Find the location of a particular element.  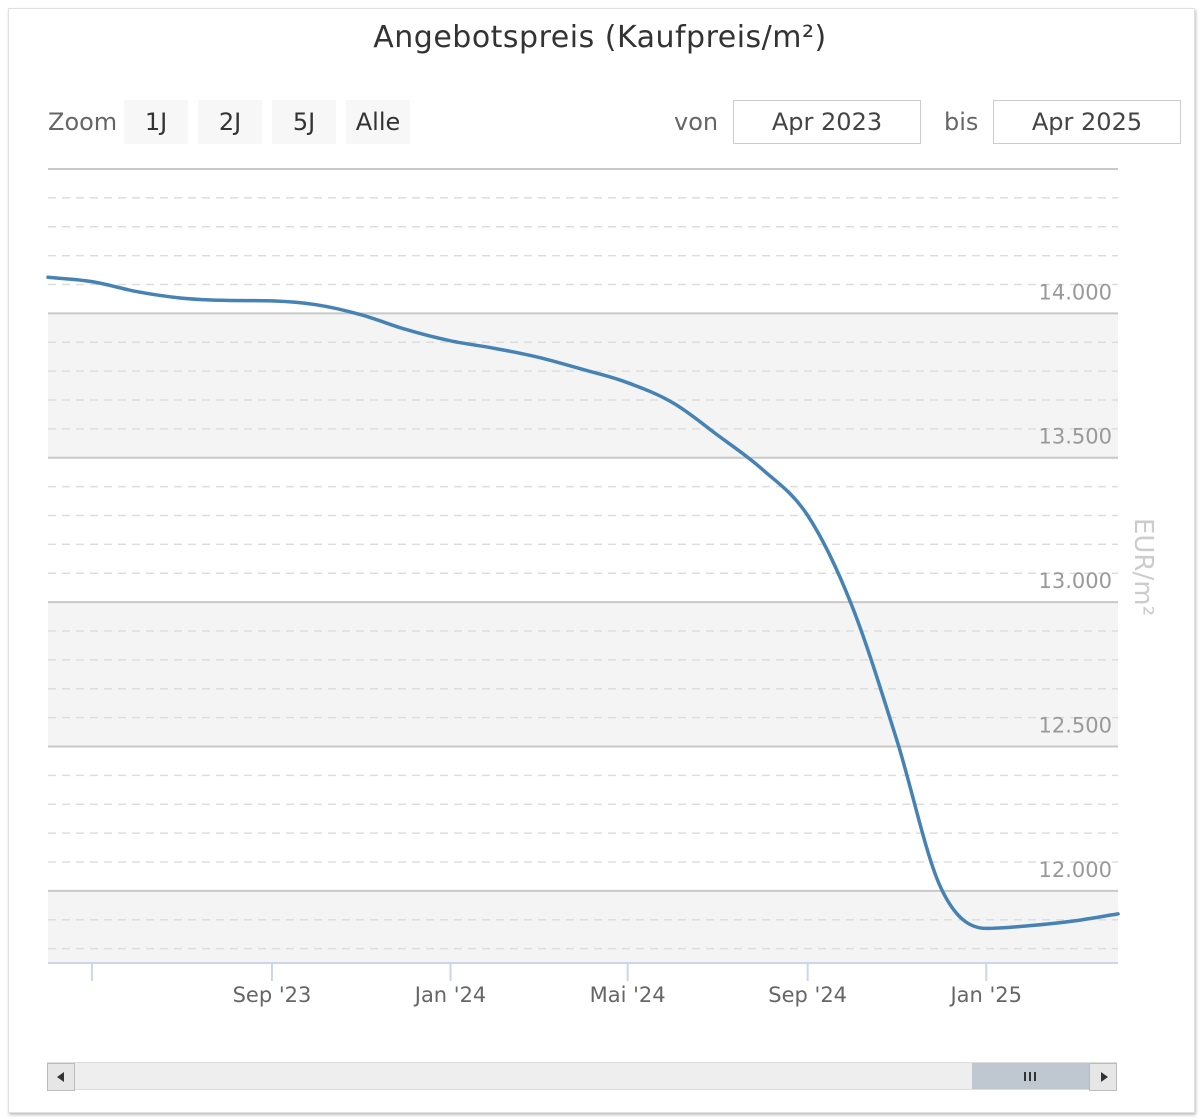

navigator-scrollbar is located at coordinates (582, 1076).